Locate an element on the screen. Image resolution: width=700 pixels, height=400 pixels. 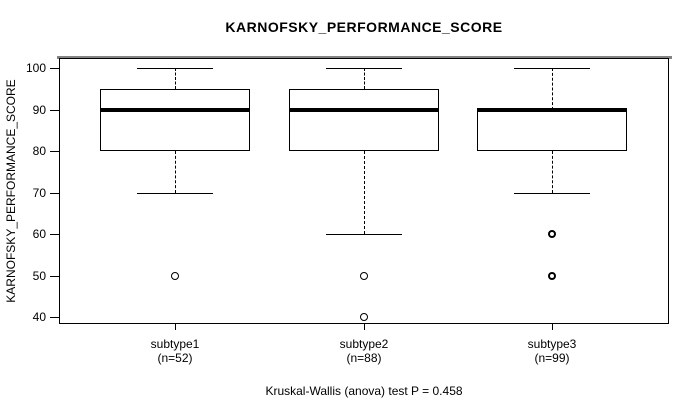
y-tick-label: 80 is located at coordinates (39, 151).